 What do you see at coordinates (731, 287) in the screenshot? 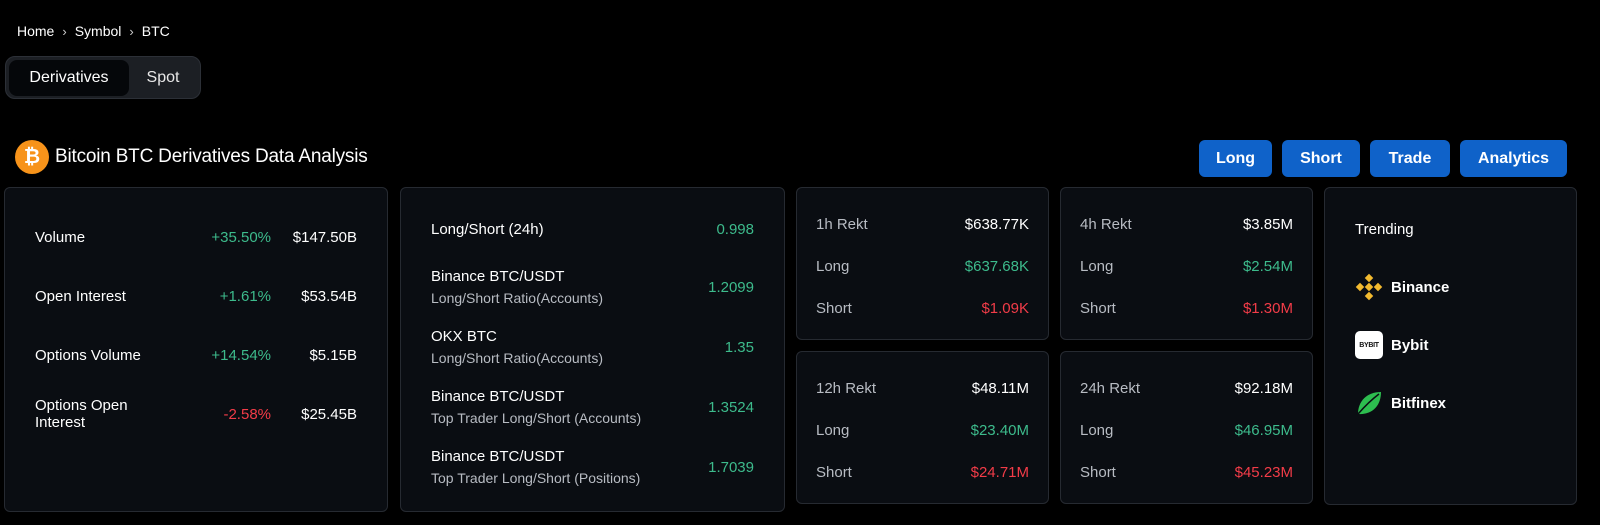
I see `ratio-value: 1.2099` at bounding box center [731, 287].